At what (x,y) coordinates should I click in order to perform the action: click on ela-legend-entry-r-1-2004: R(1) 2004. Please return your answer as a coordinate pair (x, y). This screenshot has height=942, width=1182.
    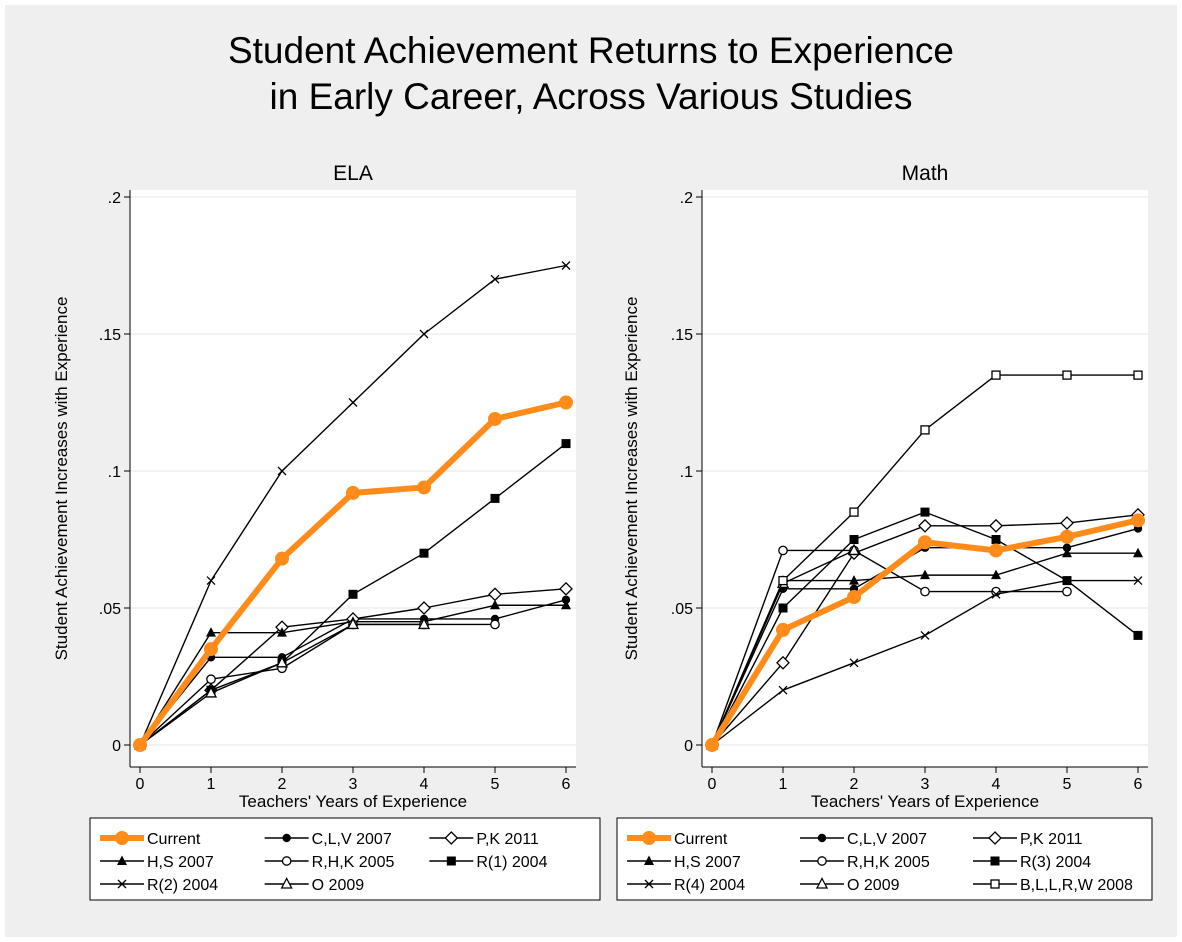
    Looking at the image, I should click on (488, 862).